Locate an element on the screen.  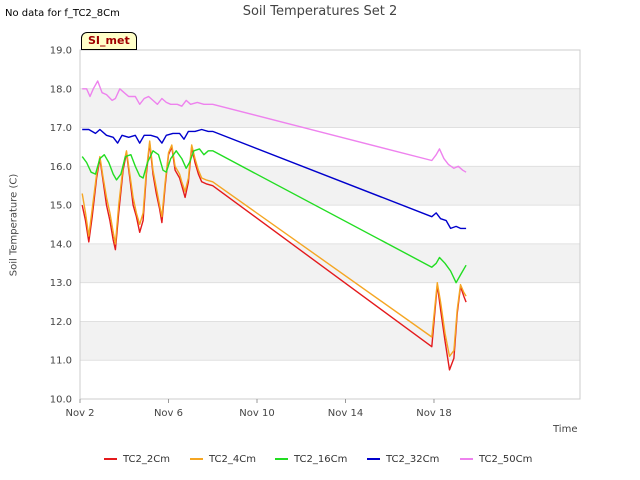
x-axis-label: Time is located at coordinates (565, 429).